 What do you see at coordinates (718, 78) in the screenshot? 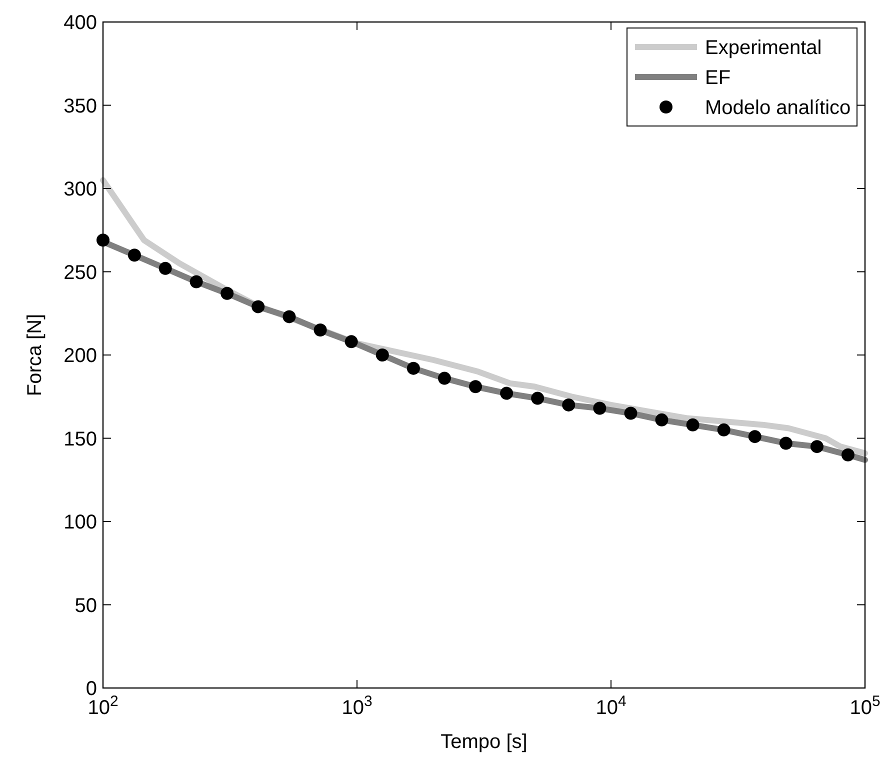
I see `legend-label: EF` at bounding box center [718, 78].